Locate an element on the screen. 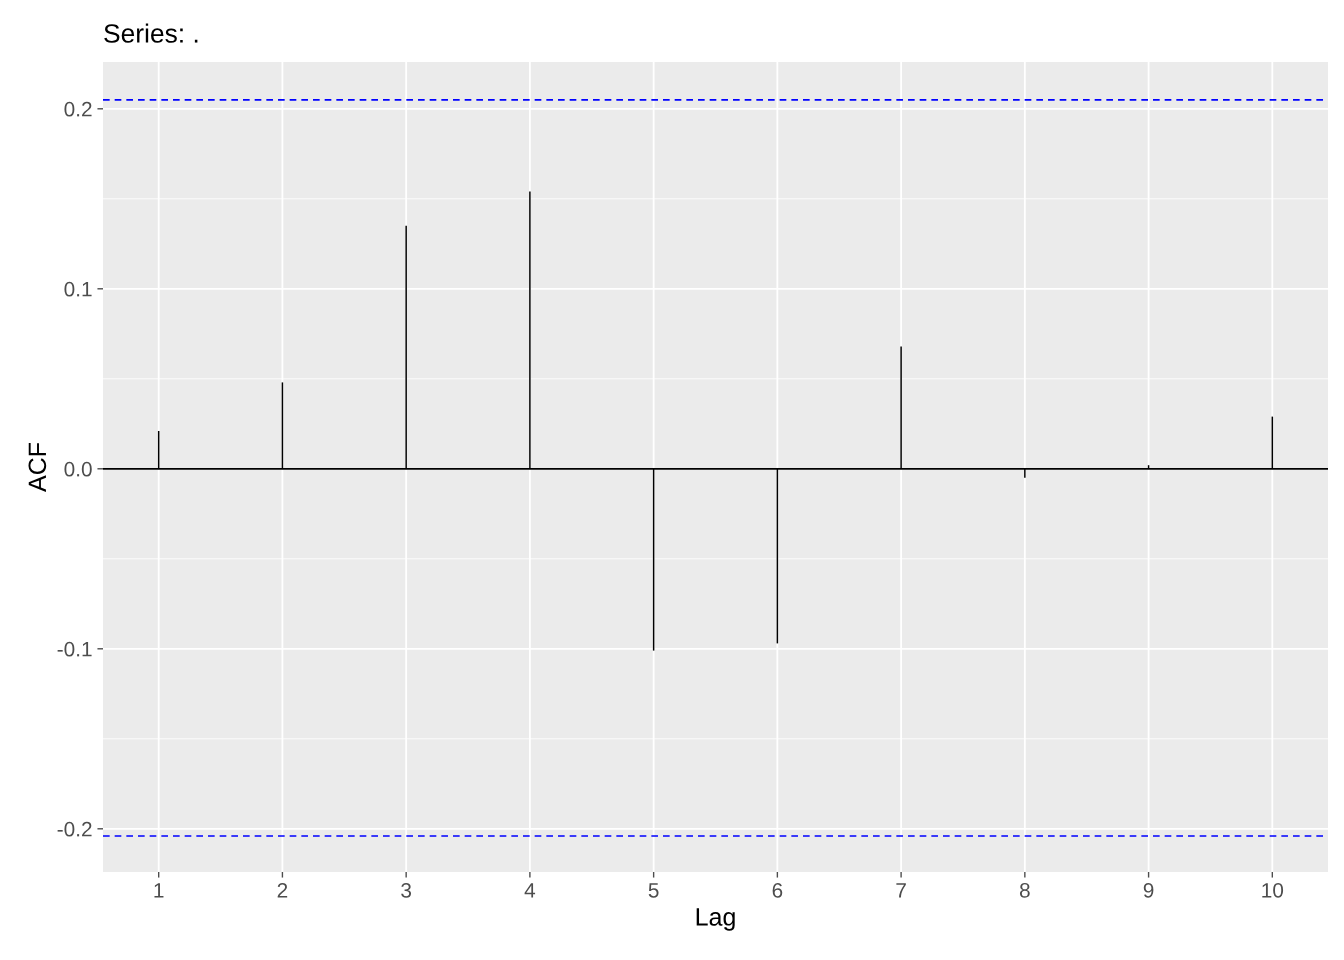  y-tick-label: -0.2 is located at coordinates (74, 829).